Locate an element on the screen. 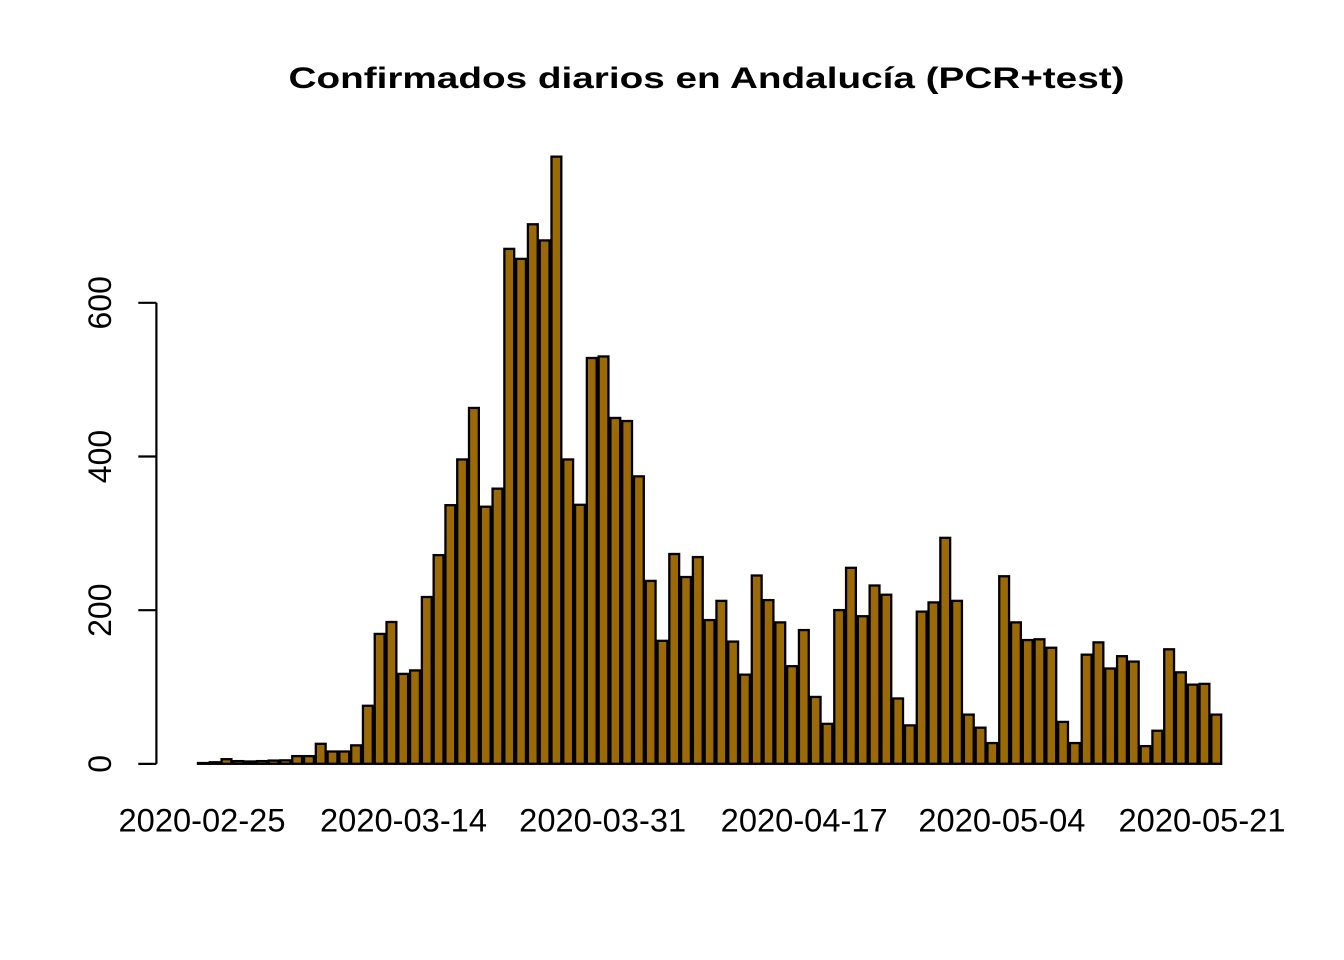  svg-text: 2020-02-25 is located at coordinates (202, 821).